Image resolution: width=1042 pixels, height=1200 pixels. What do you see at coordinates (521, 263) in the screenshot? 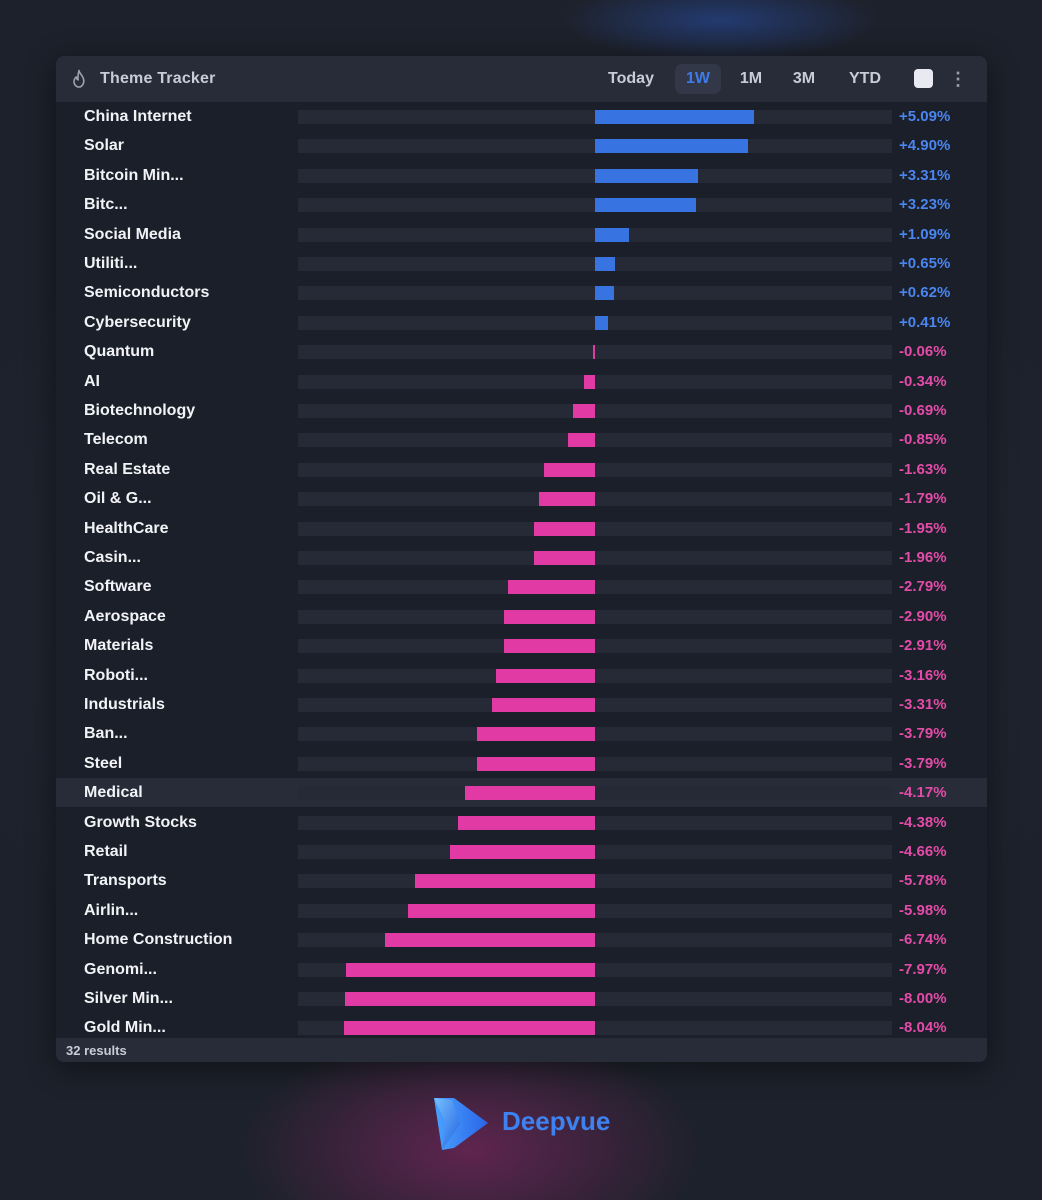
I see `table-row: Utiliti... +0.65%` at bounding box center [521, 263].